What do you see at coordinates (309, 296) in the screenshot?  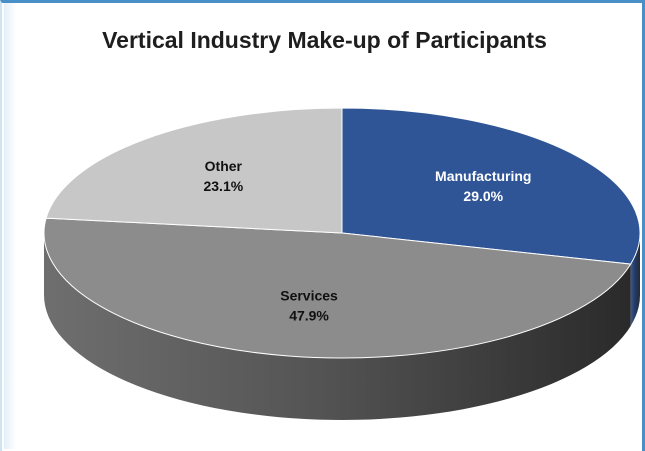 I see `slice-label-services: Services` at bounding box center [309, 296].